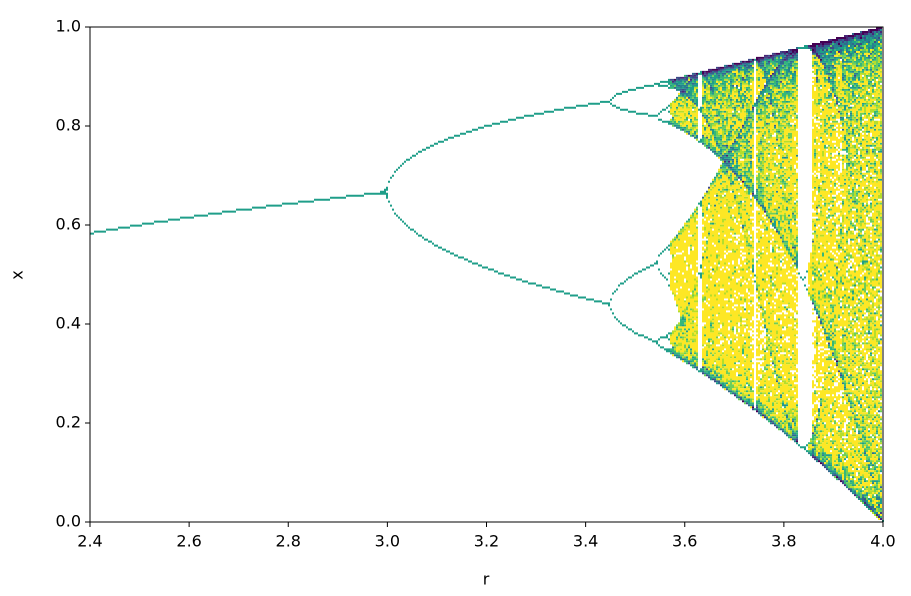 This screenshot has height=596, width=911. I want to click on y-tick-label: 0.8, so click(68, 125).